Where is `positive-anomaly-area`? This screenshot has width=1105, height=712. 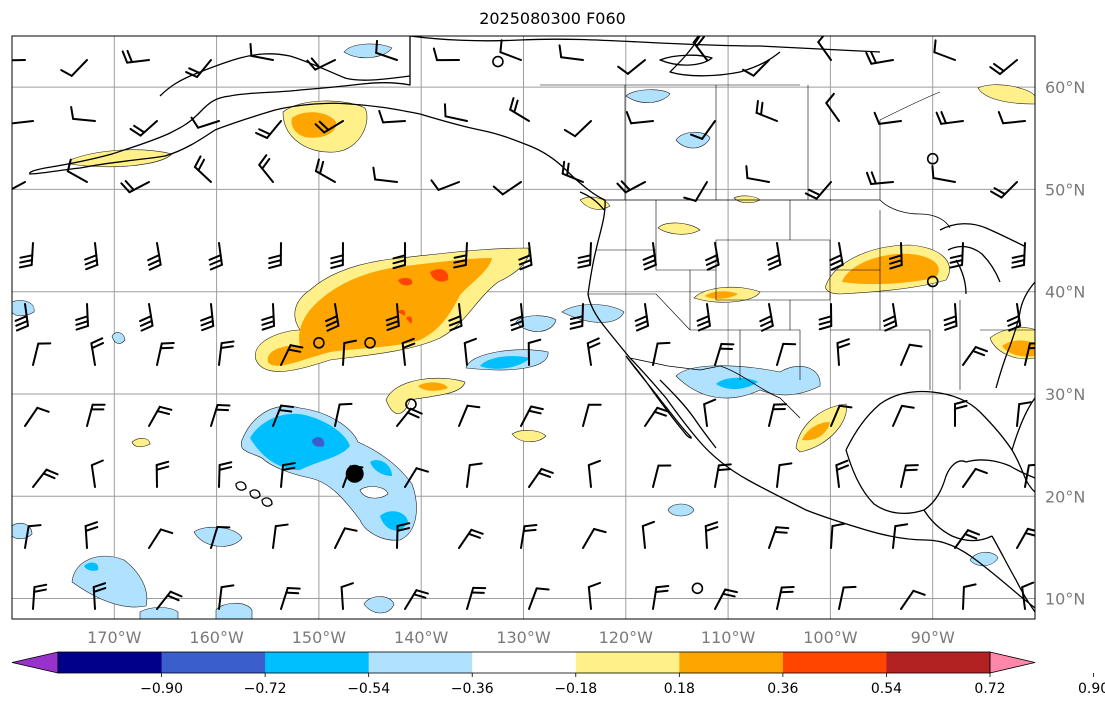 positive-anomaly-area is located at coordinates (141, 443).